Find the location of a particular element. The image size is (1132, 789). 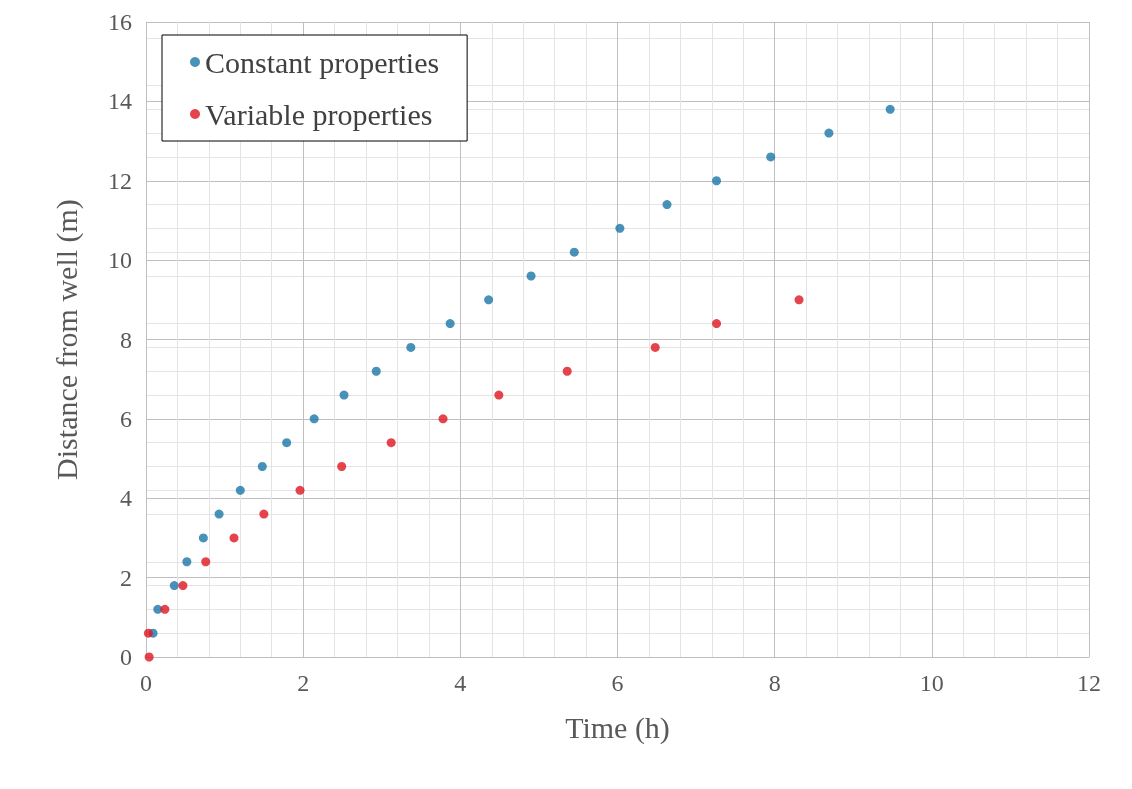

x-tick-label: 12 is located at coordinates (1089, 683).